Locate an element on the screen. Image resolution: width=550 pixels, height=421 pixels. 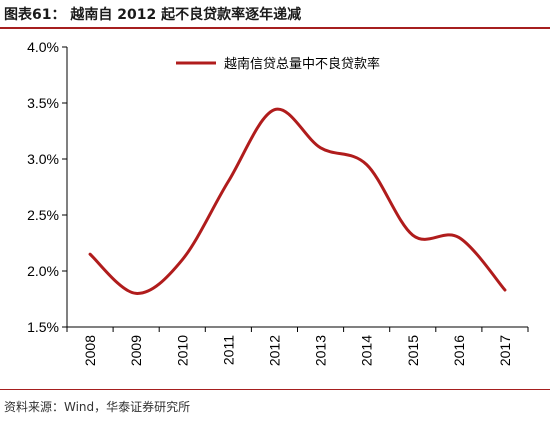
x-axis-ticks: 2008 2009 2010 2011 2012 2013 2014 2015 2016 2017 is located at coordinates (297, 346).